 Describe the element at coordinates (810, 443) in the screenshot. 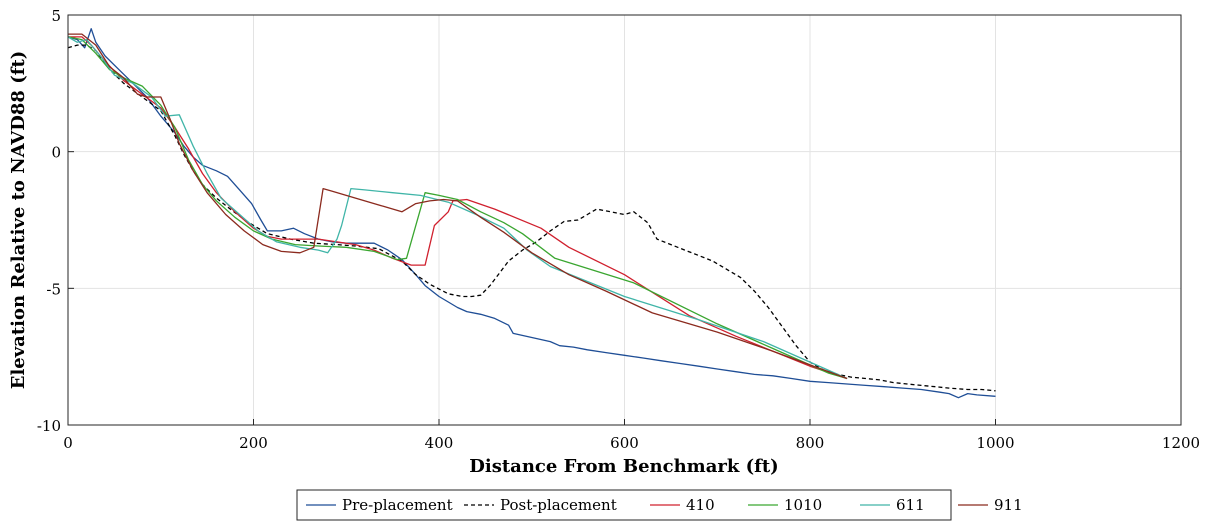

I see `x-tick-label: 800` at that location.